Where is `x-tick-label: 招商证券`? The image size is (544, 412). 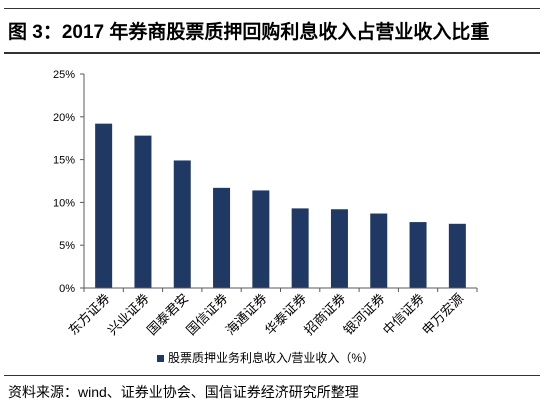 x-tick-label: 招商证券 is located at coordinates (324, 314).